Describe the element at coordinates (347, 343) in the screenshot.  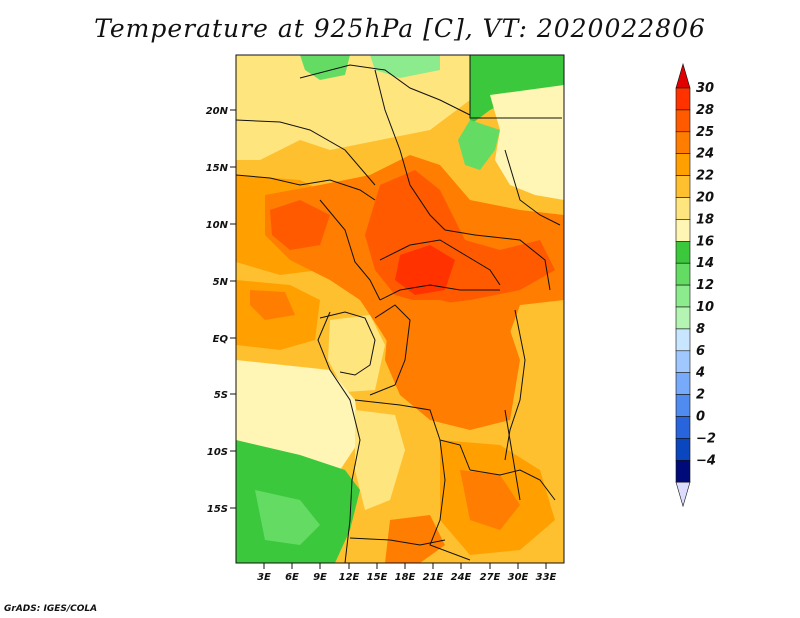
I see `border-gabon` at that location.